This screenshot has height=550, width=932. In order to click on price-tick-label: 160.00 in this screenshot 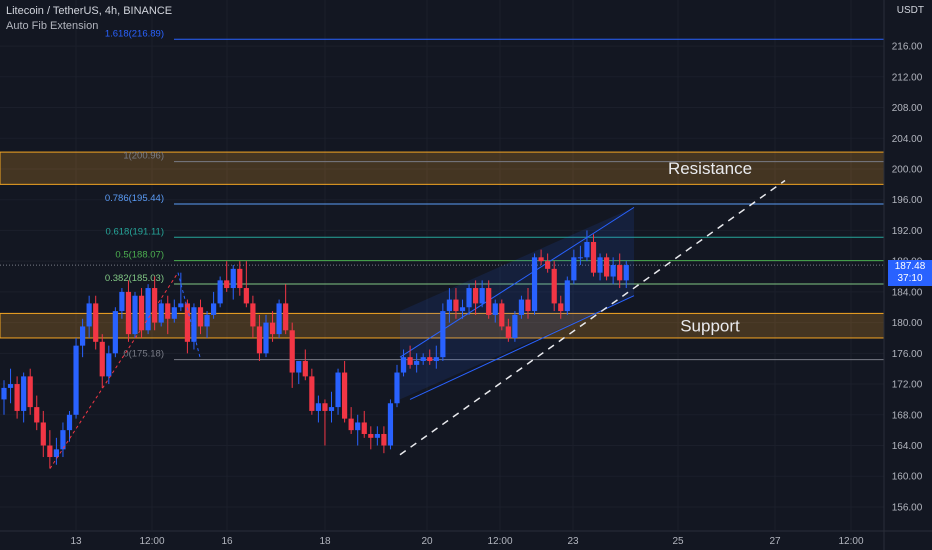, I will do `click(907, 477)`.